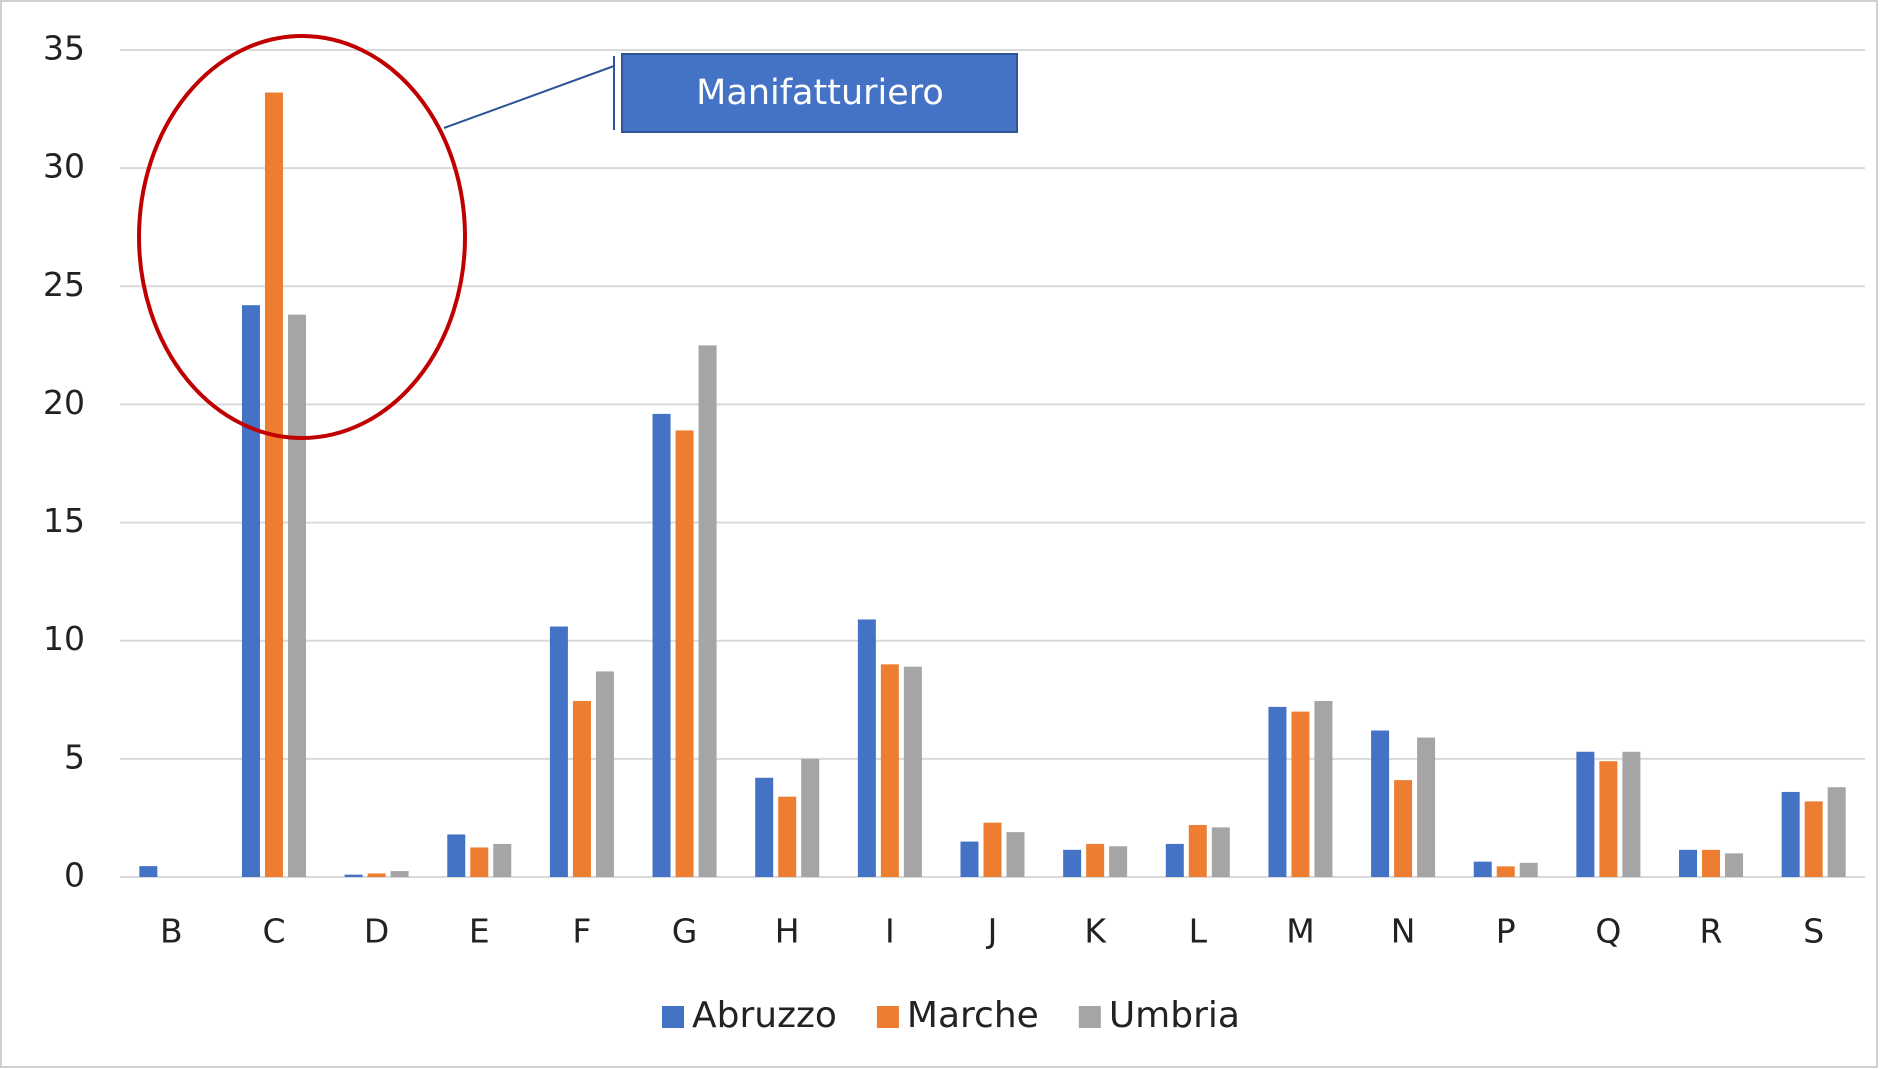 The width and height of the screenshot is (1880, 1069). Describe the element at coordinates (74, 875) in the screenshot. I see `y-tick-label: 0` at that location.